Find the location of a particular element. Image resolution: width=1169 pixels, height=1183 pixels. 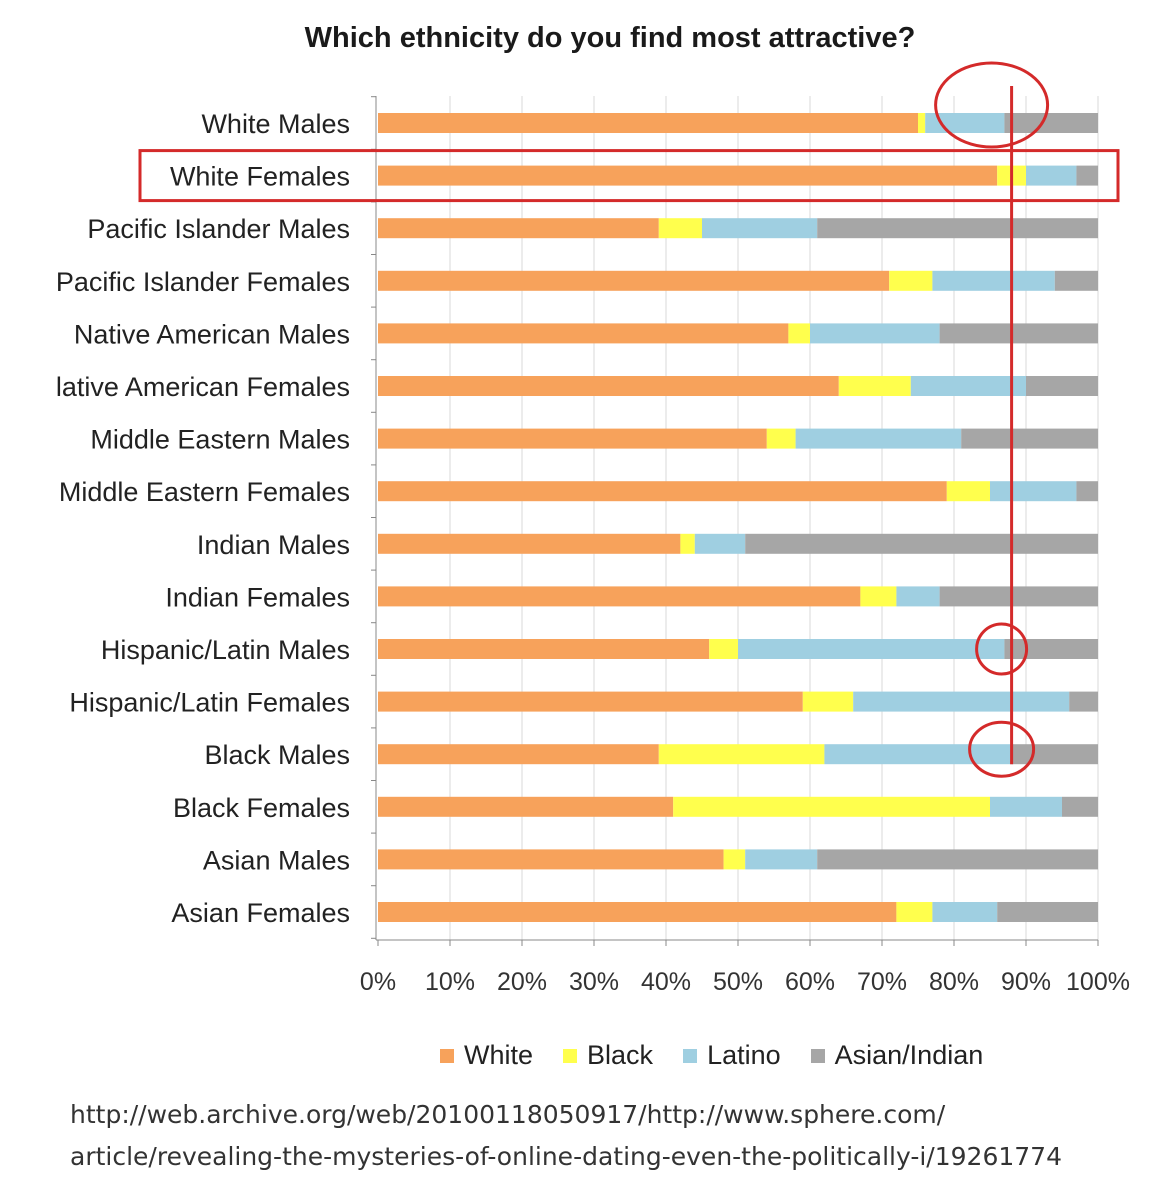

x-tick-label: 20% is located at coordinates (522, 982).